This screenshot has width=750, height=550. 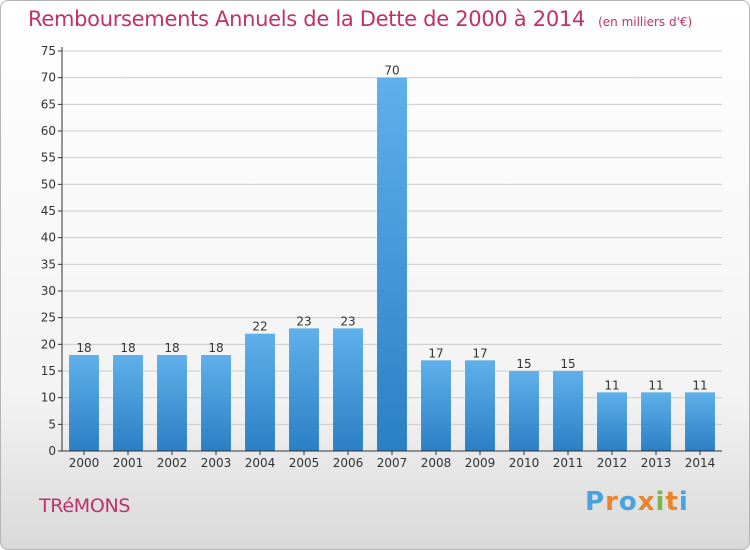 I want to click on y-tick-label: 15, so click(x=48, y=371).